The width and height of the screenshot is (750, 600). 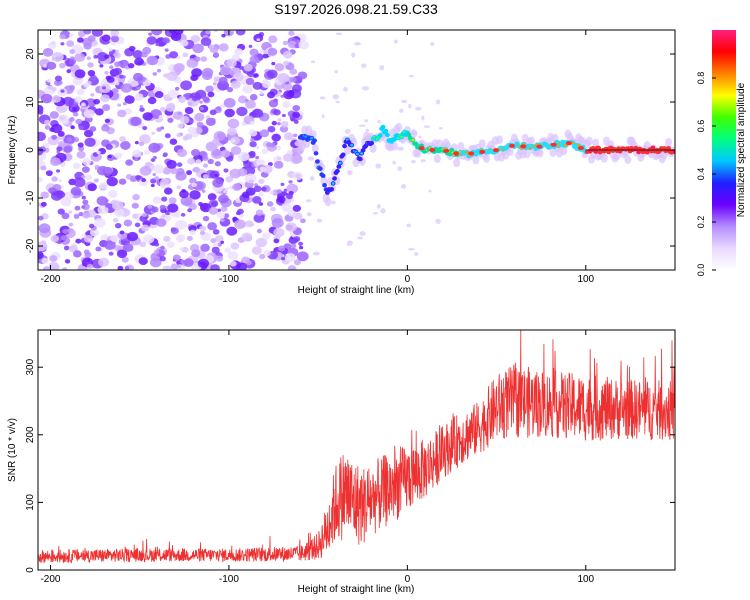 What do you see at coordinates (30, 434) in the screenshot?
I see `y-tick-label: 200` at bounding box center [30, 434].